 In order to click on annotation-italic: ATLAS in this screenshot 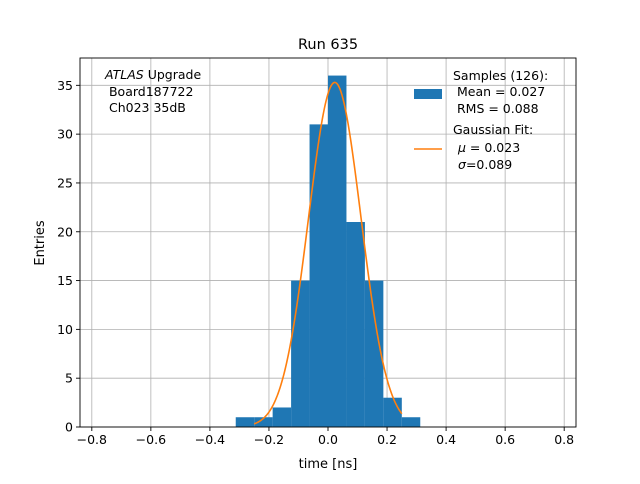, I will do `click(124, 74)`.